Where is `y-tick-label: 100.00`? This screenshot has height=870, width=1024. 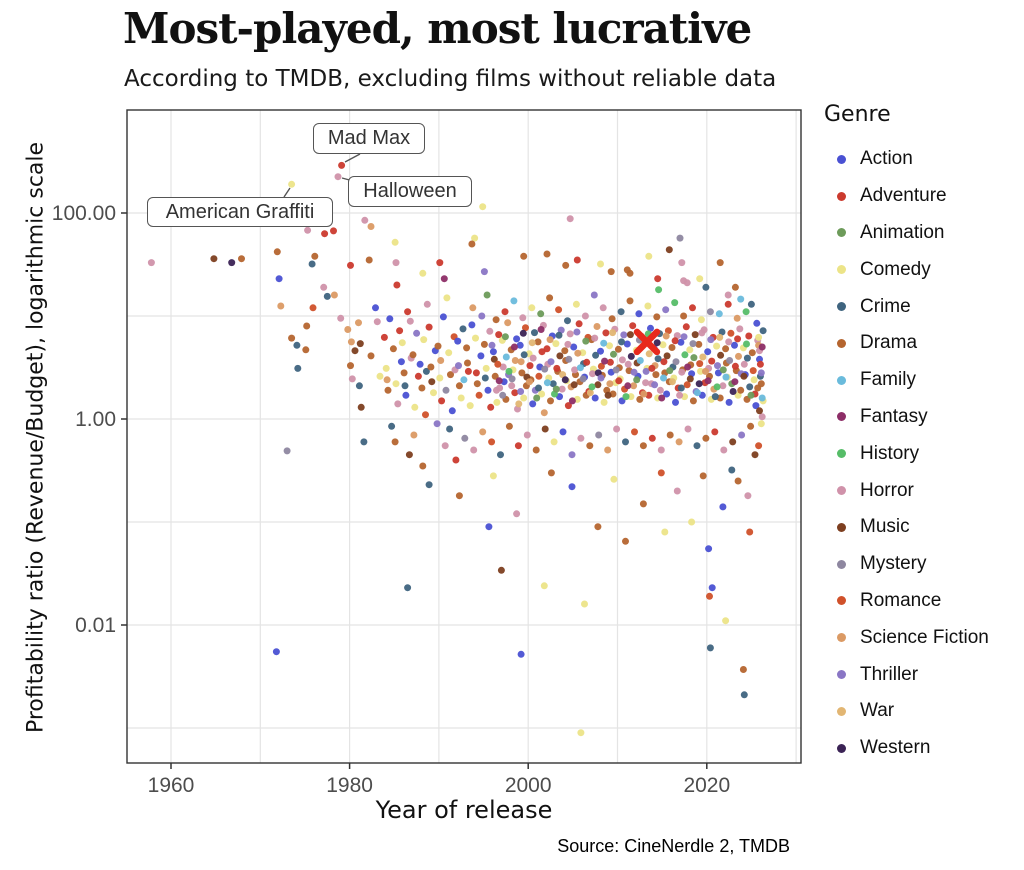
y-tick-label: 100.00 is located at coordinates (84, 213).